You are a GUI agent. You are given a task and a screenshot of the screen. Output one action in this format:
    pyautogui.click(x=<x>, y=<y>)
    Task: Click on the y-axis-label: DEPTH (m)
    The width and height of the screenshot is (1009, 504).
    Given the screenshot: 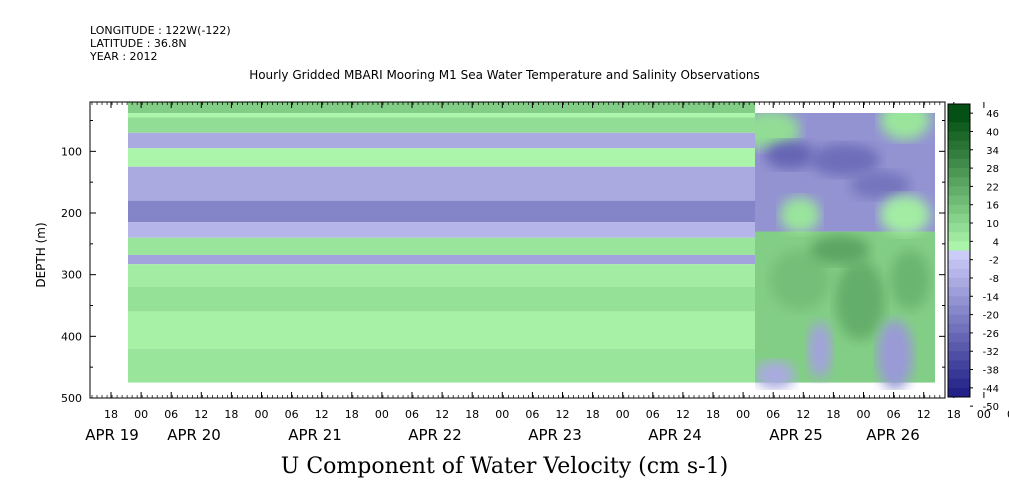 What is the action you would take?
    pyautogui.click(x=41, y=254)
    